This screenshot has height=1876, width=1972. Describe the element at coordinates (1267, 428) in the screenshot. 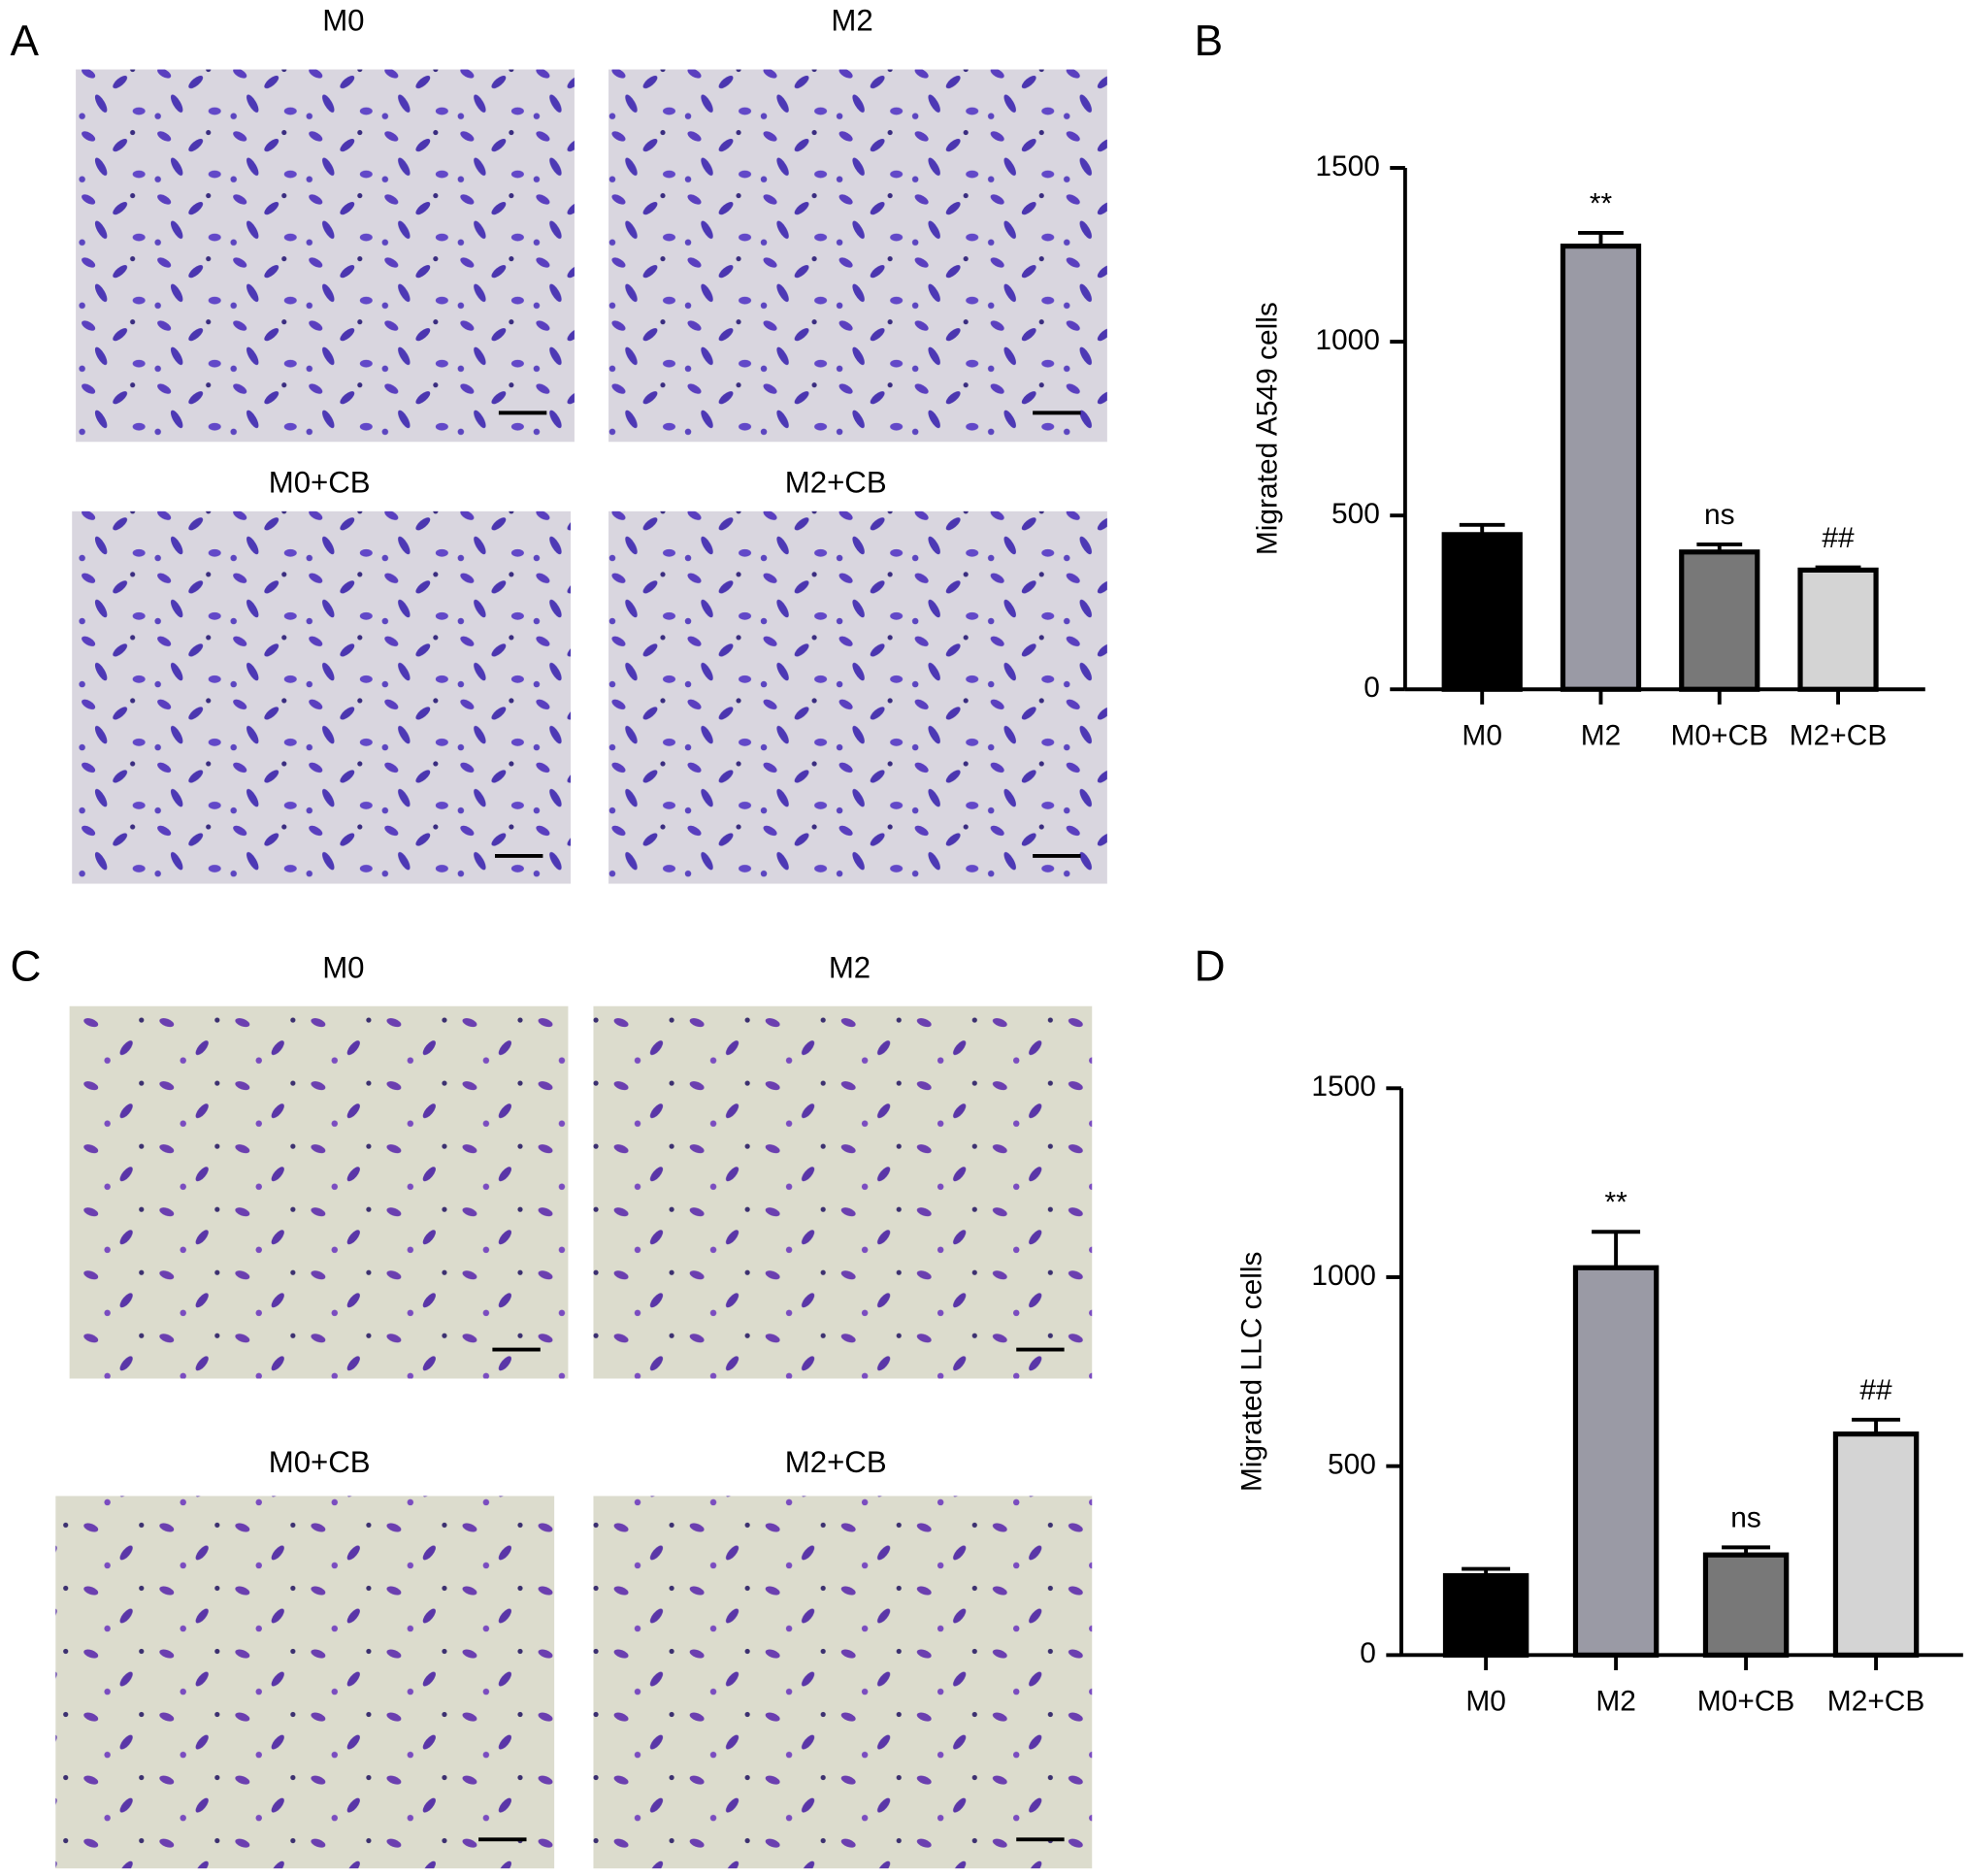

I see `y-axis-label: Migrated A549 cells` at that location.